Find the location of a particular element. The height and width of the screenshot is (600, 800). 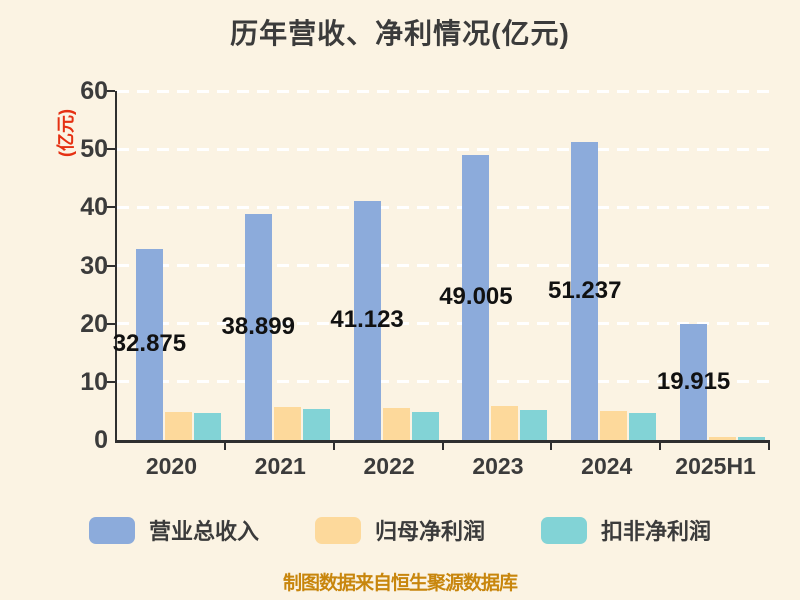

chart-title: 历年营收、净利情况(亿元) is located at coordinates (400, 33).